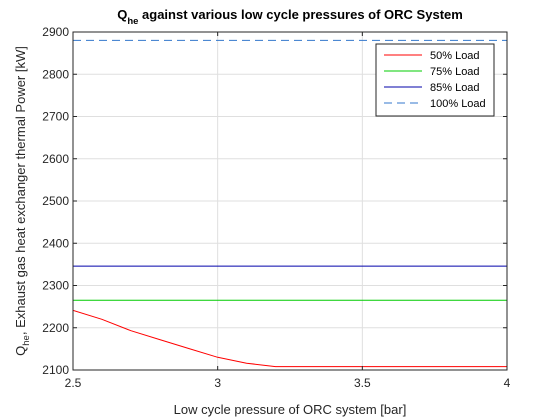 This screenshot has width=560, height=420. I want to click on legend: 50% Load 75% Load 85% Load 100% Load, so click(435, 80).